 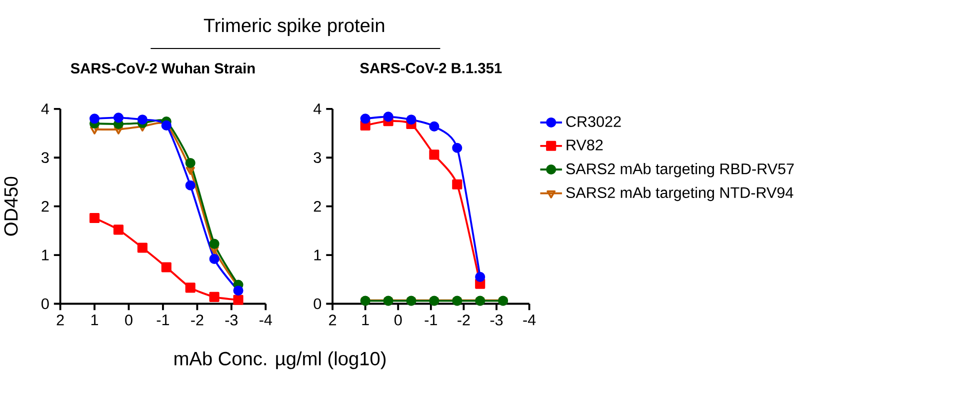 I want to click on legend-label: SARS2 mAb targeting NTD-RV94, so click(x=680, y=193).